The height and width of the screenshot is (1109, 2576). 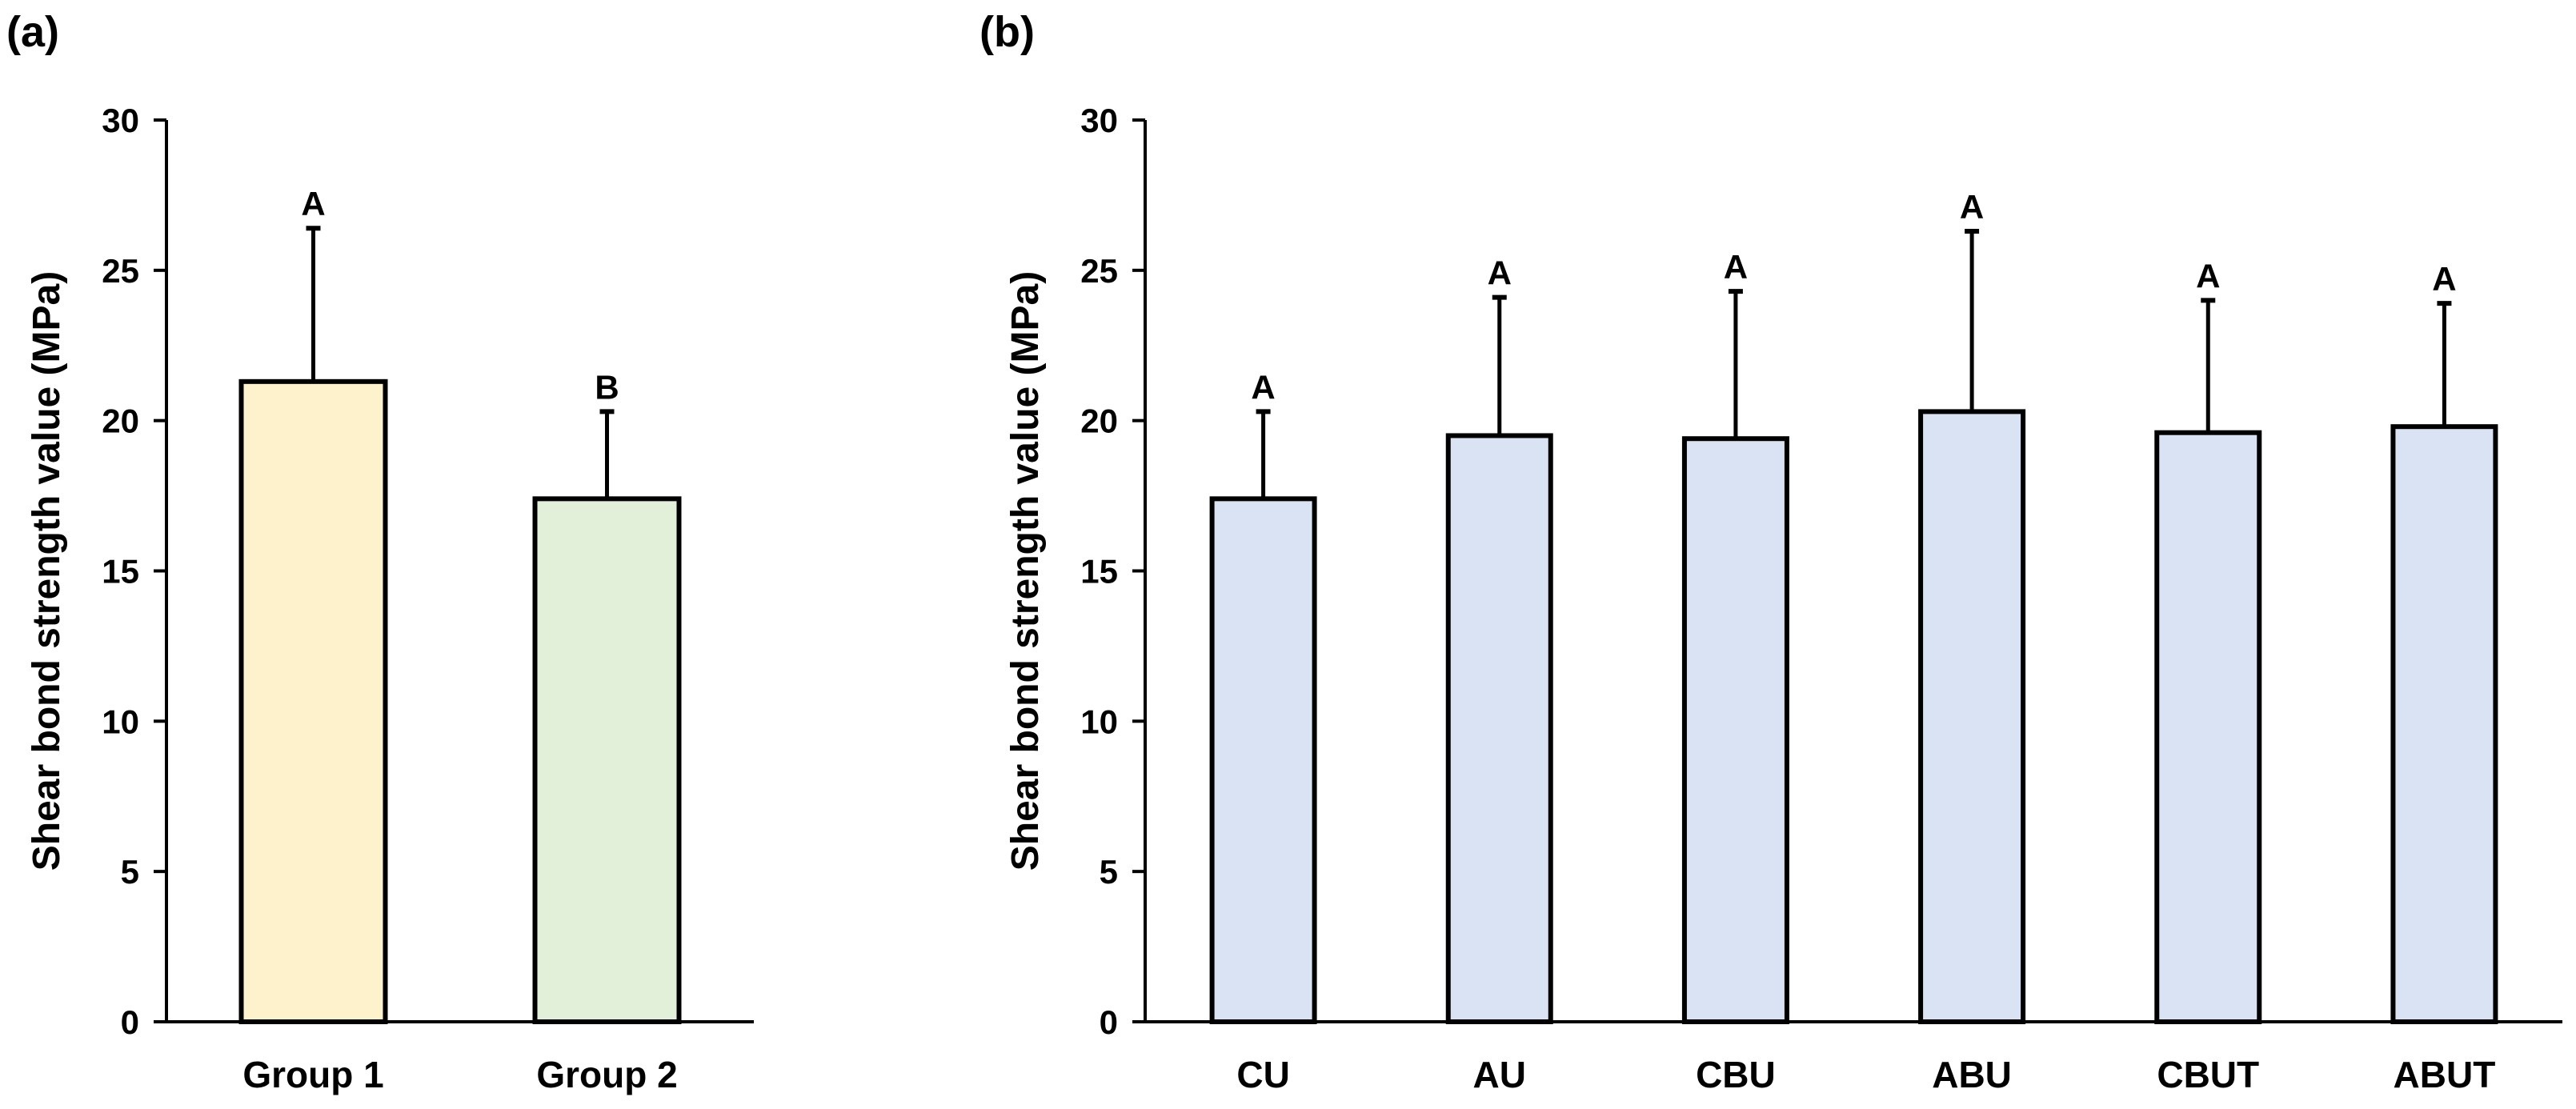 I want to click on significance-label: B, so click(x=607, y=387).